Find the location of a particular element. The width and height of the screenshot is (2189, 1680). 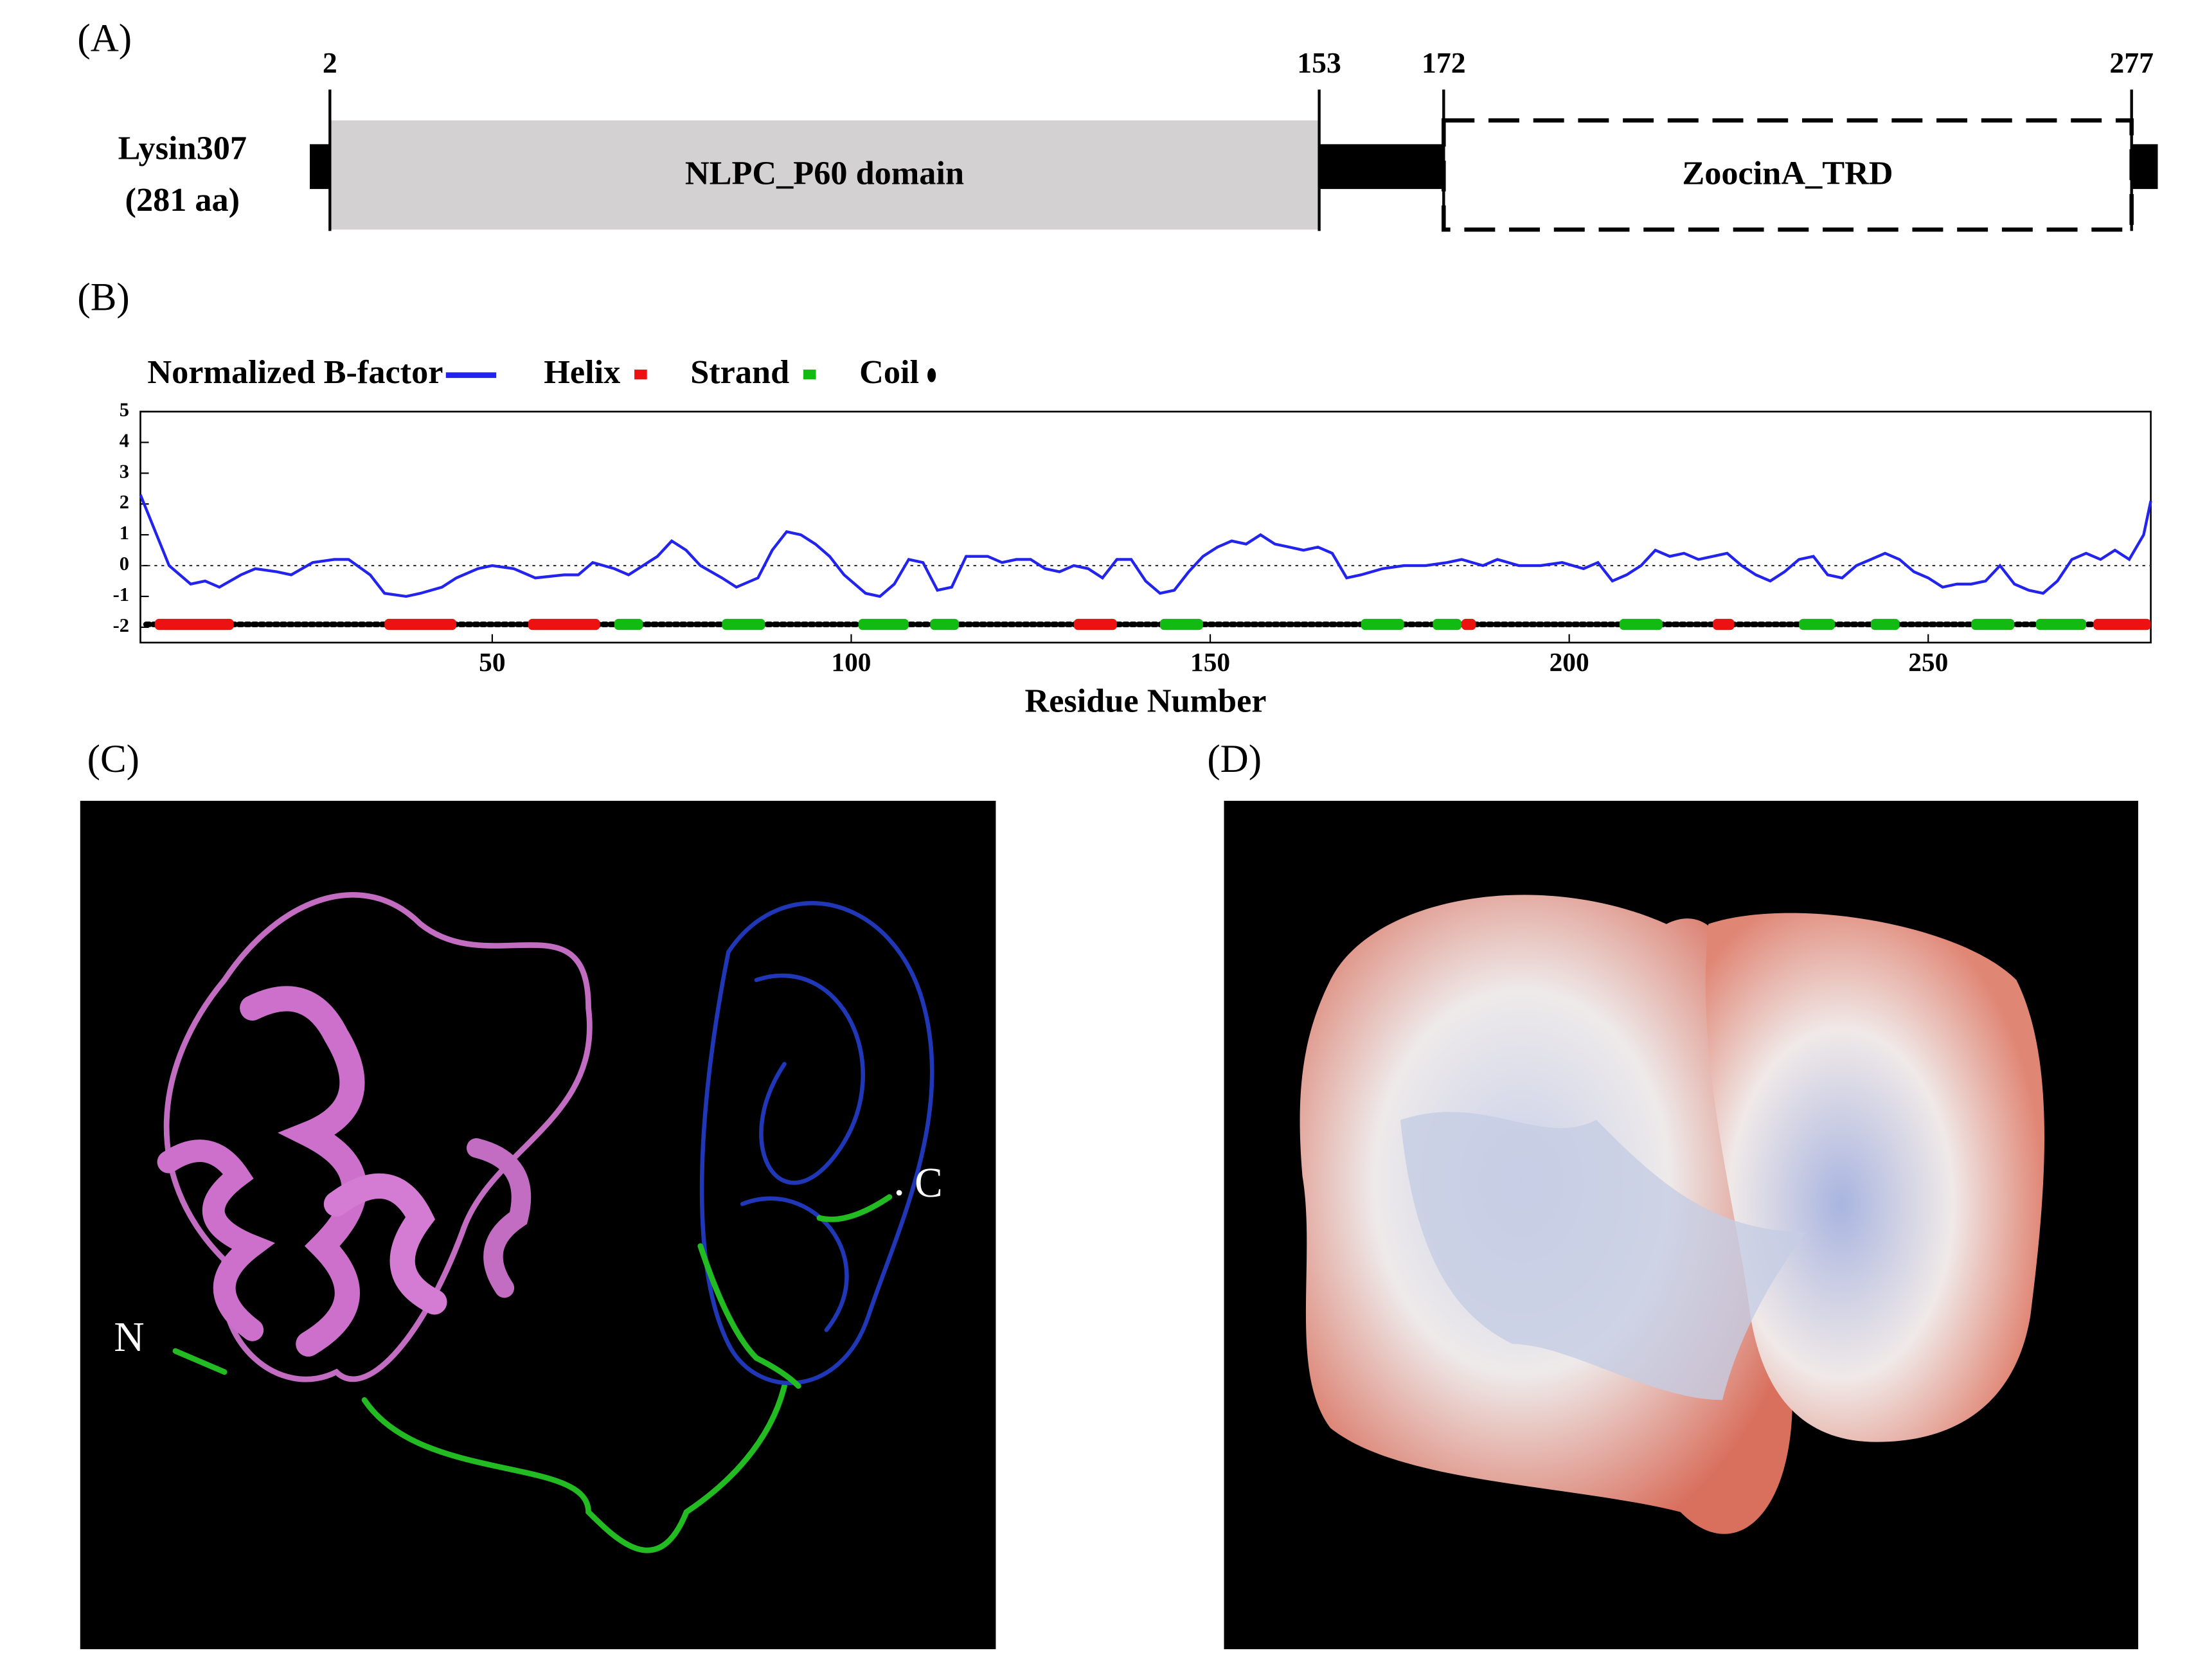

b-factor-line is located at coordinates (1145, 546).